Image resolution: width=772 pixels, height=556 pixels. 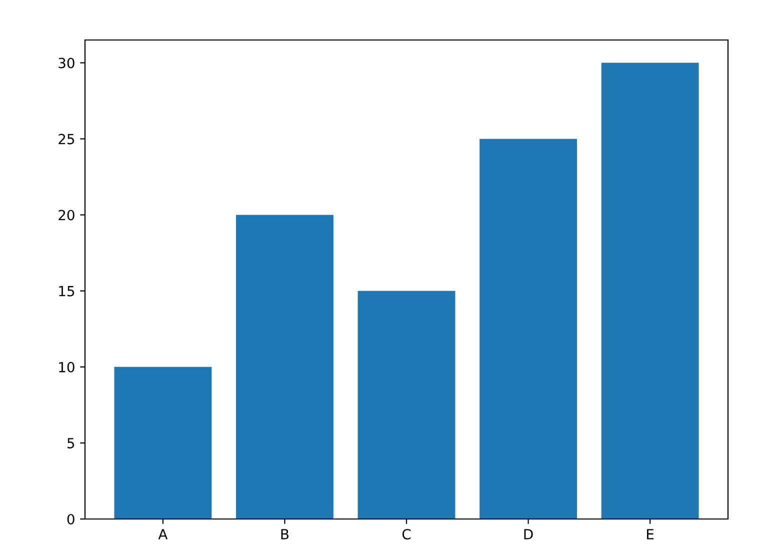 I want to click on x-tick-label: D, so click(x=528, y=534).